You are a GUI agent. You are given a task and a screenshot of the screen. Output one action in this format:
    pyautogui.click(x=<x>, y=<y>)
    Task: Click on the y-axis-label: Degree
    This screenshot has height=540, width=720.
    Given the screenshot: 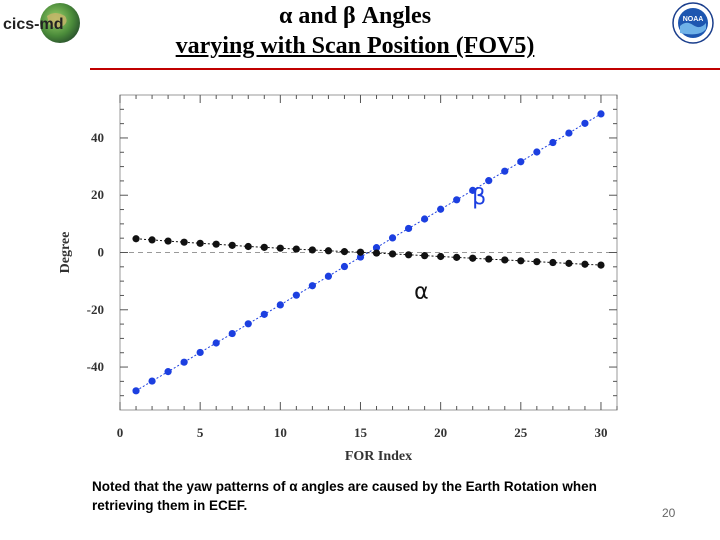 What is the action you would take?
    pyautogui.click(x=65, y=253)
    